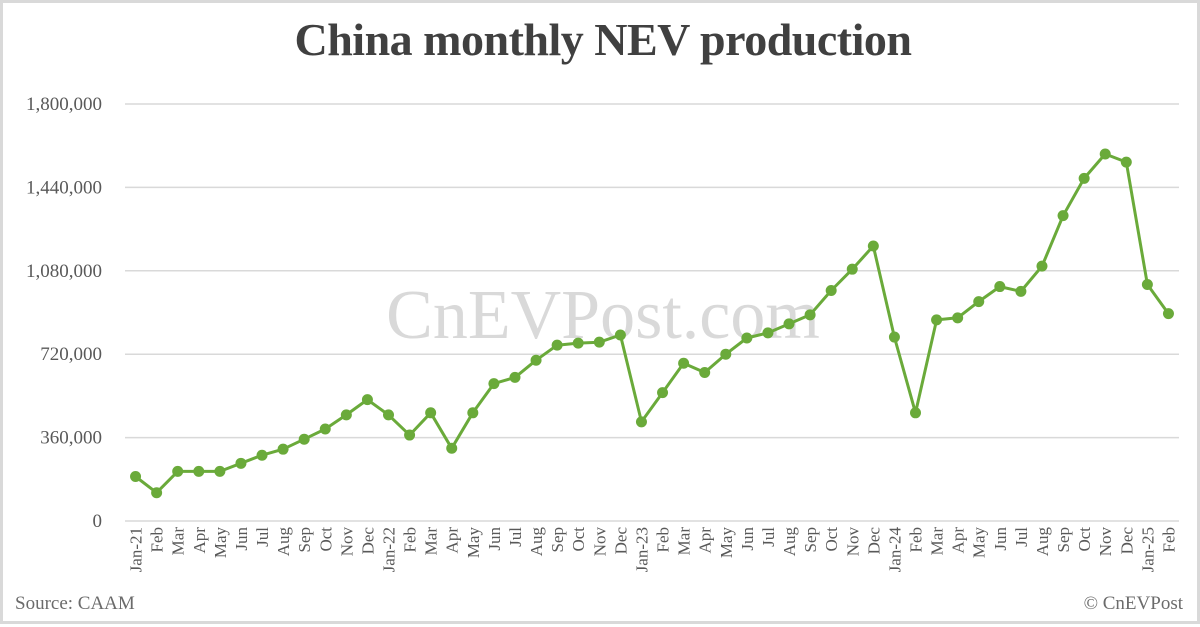 The height and width of the screenshot is (627, 1200). I want to click on y-tick-label: 1,080,000, so click(64, 271).